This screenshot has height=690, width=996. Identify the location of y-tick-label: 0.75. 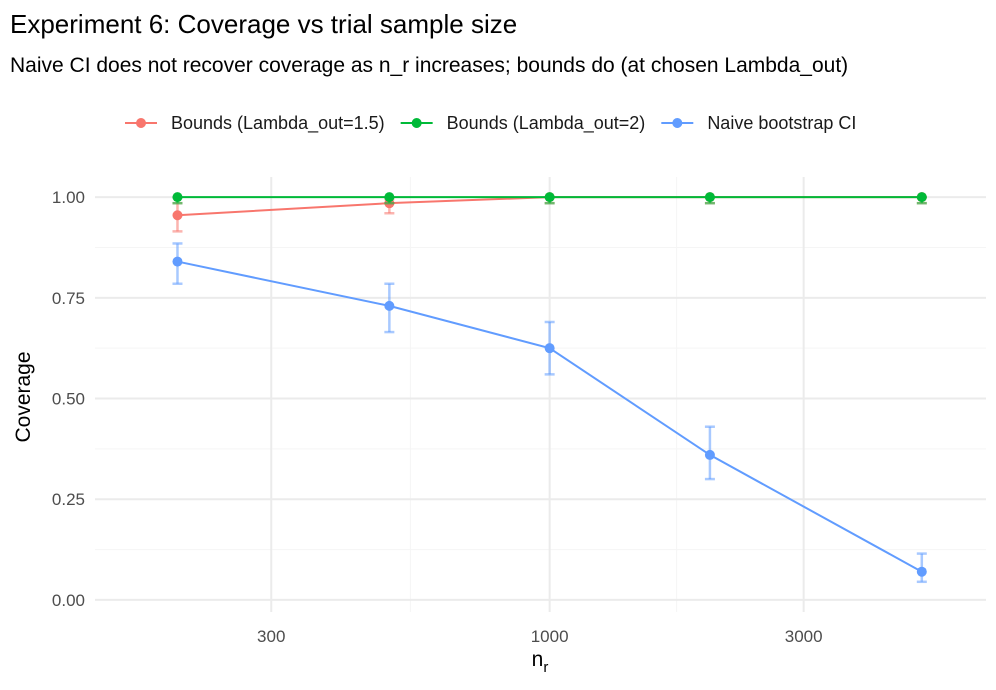
(68, 298).